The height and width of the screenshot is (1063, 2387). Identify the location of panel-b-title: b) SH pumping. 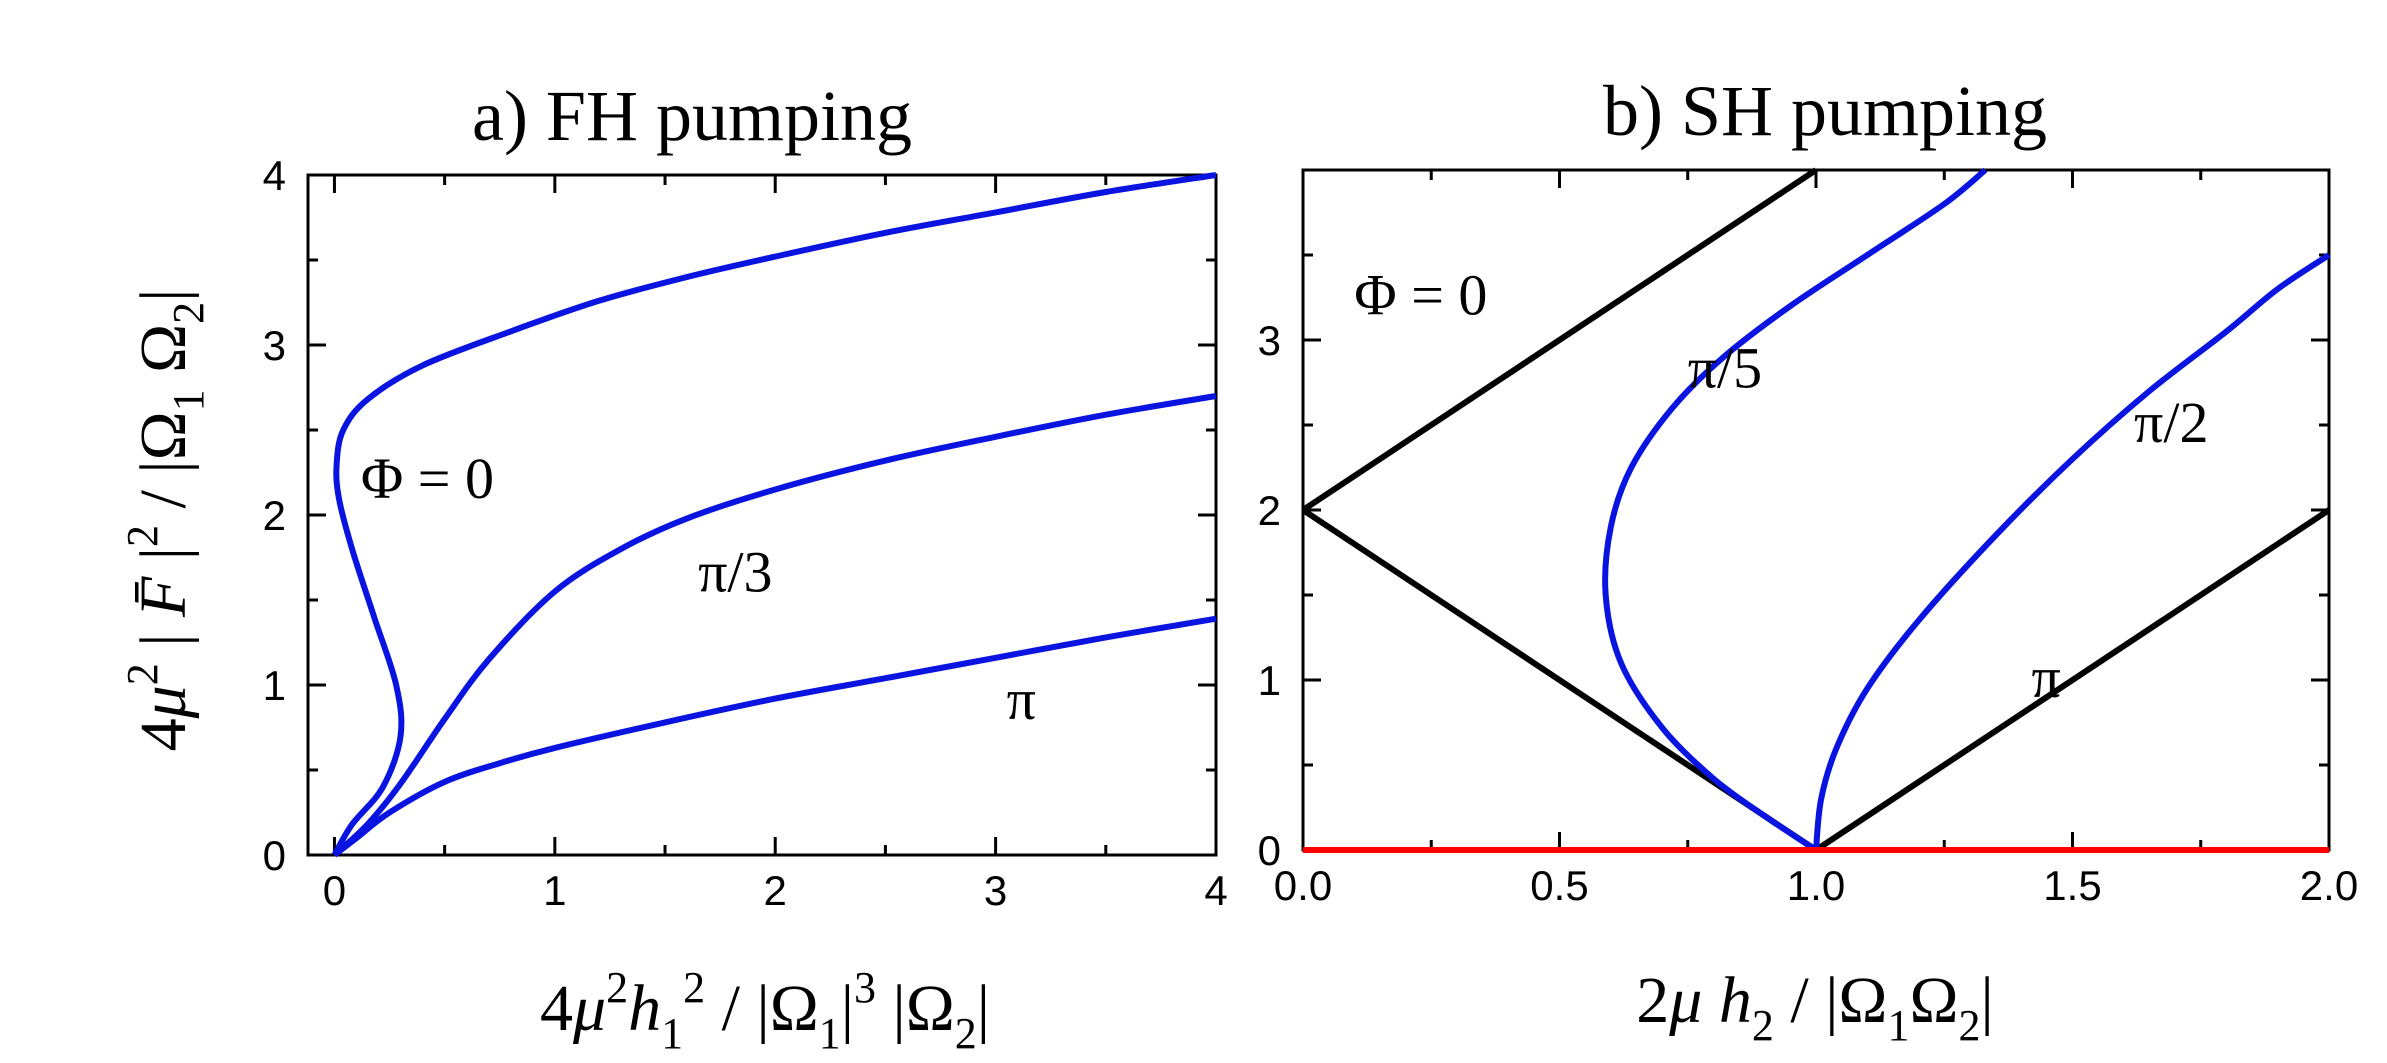
(1825, 111).